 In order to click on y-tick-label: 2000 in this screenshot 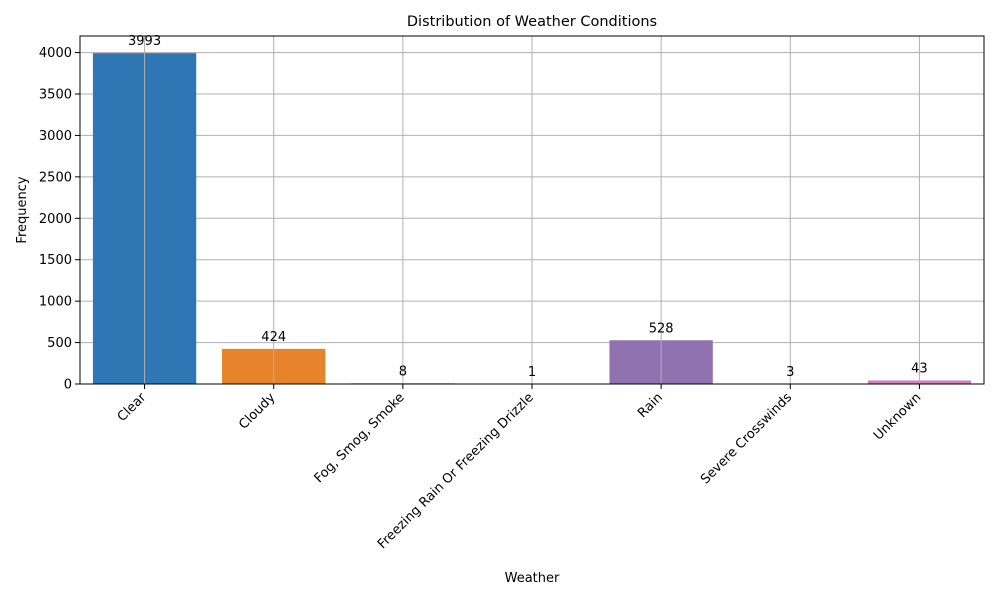, I will do `click(55, 219)`.